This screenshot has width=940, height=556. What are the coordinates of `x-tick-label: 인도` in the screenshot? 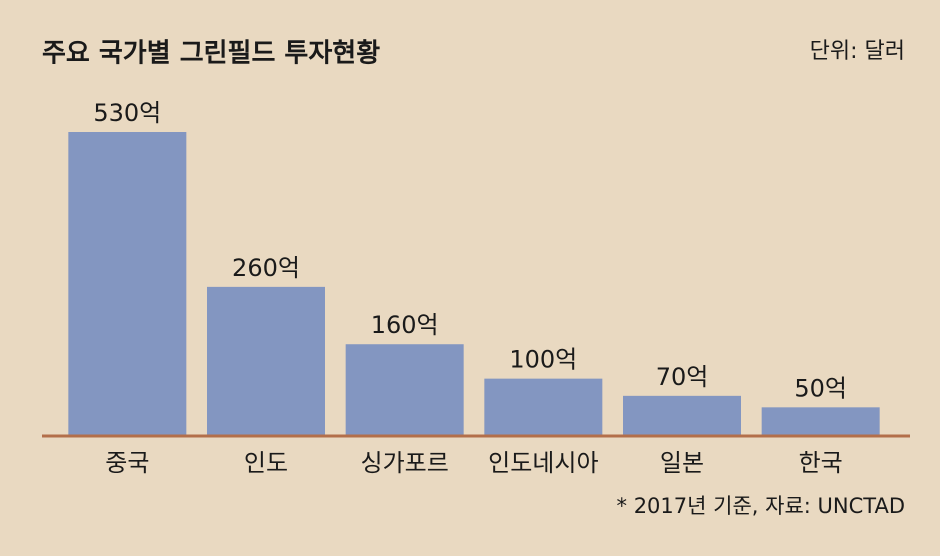 It's located at (266, 463).